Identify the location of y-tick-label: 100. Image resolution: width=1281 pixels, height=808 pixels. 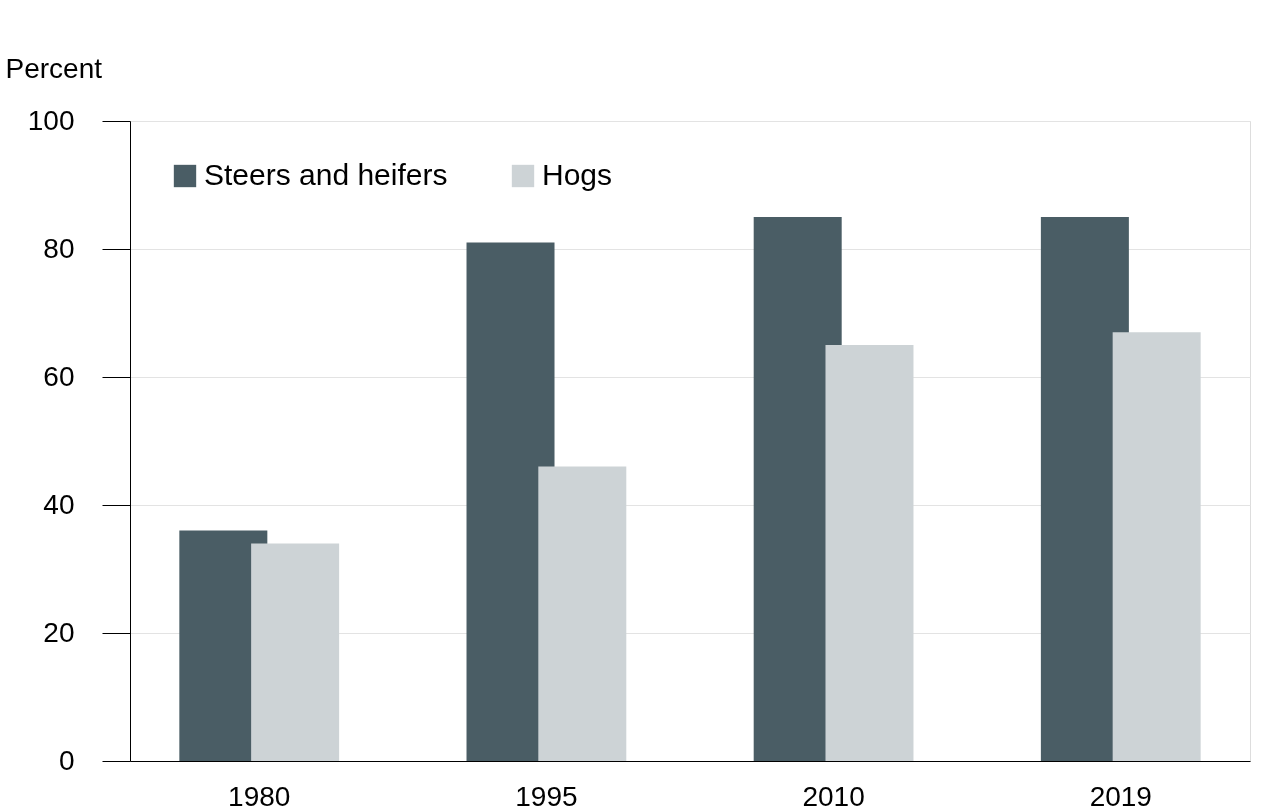
(51, 120).